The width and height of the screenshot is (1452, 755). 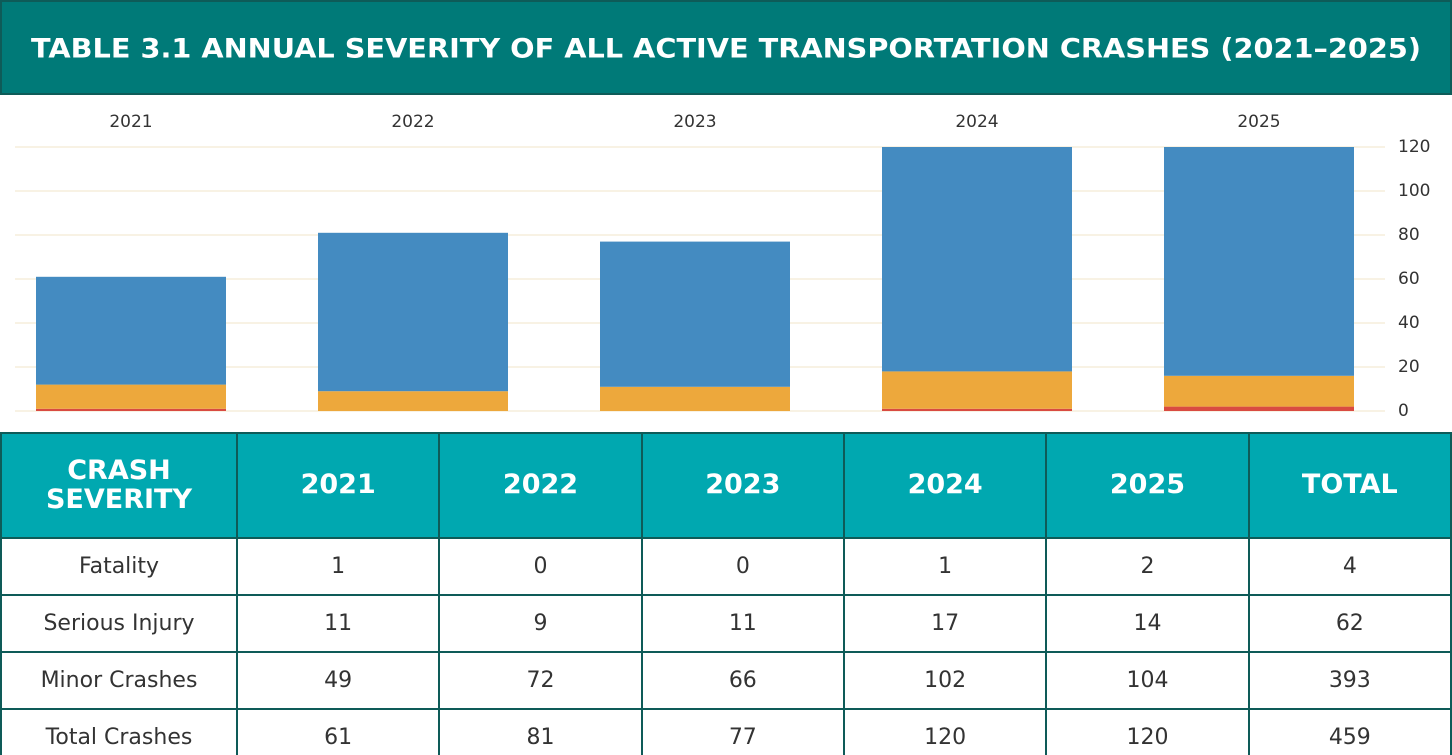 I want to click on x-tick-label: 2023, so click(x=694, y=122).